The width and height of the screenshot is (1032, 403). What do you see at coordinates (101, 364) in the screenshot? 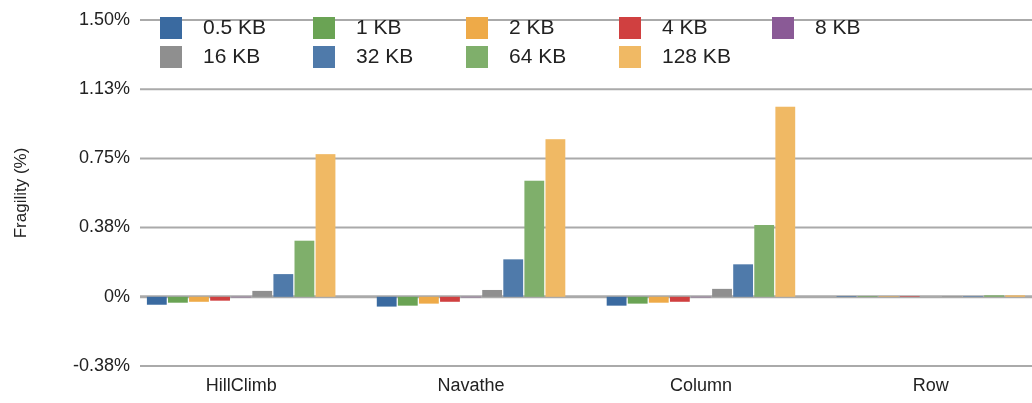
I see `y-tick-label: -0.38%` at bounding box center [101, 364].